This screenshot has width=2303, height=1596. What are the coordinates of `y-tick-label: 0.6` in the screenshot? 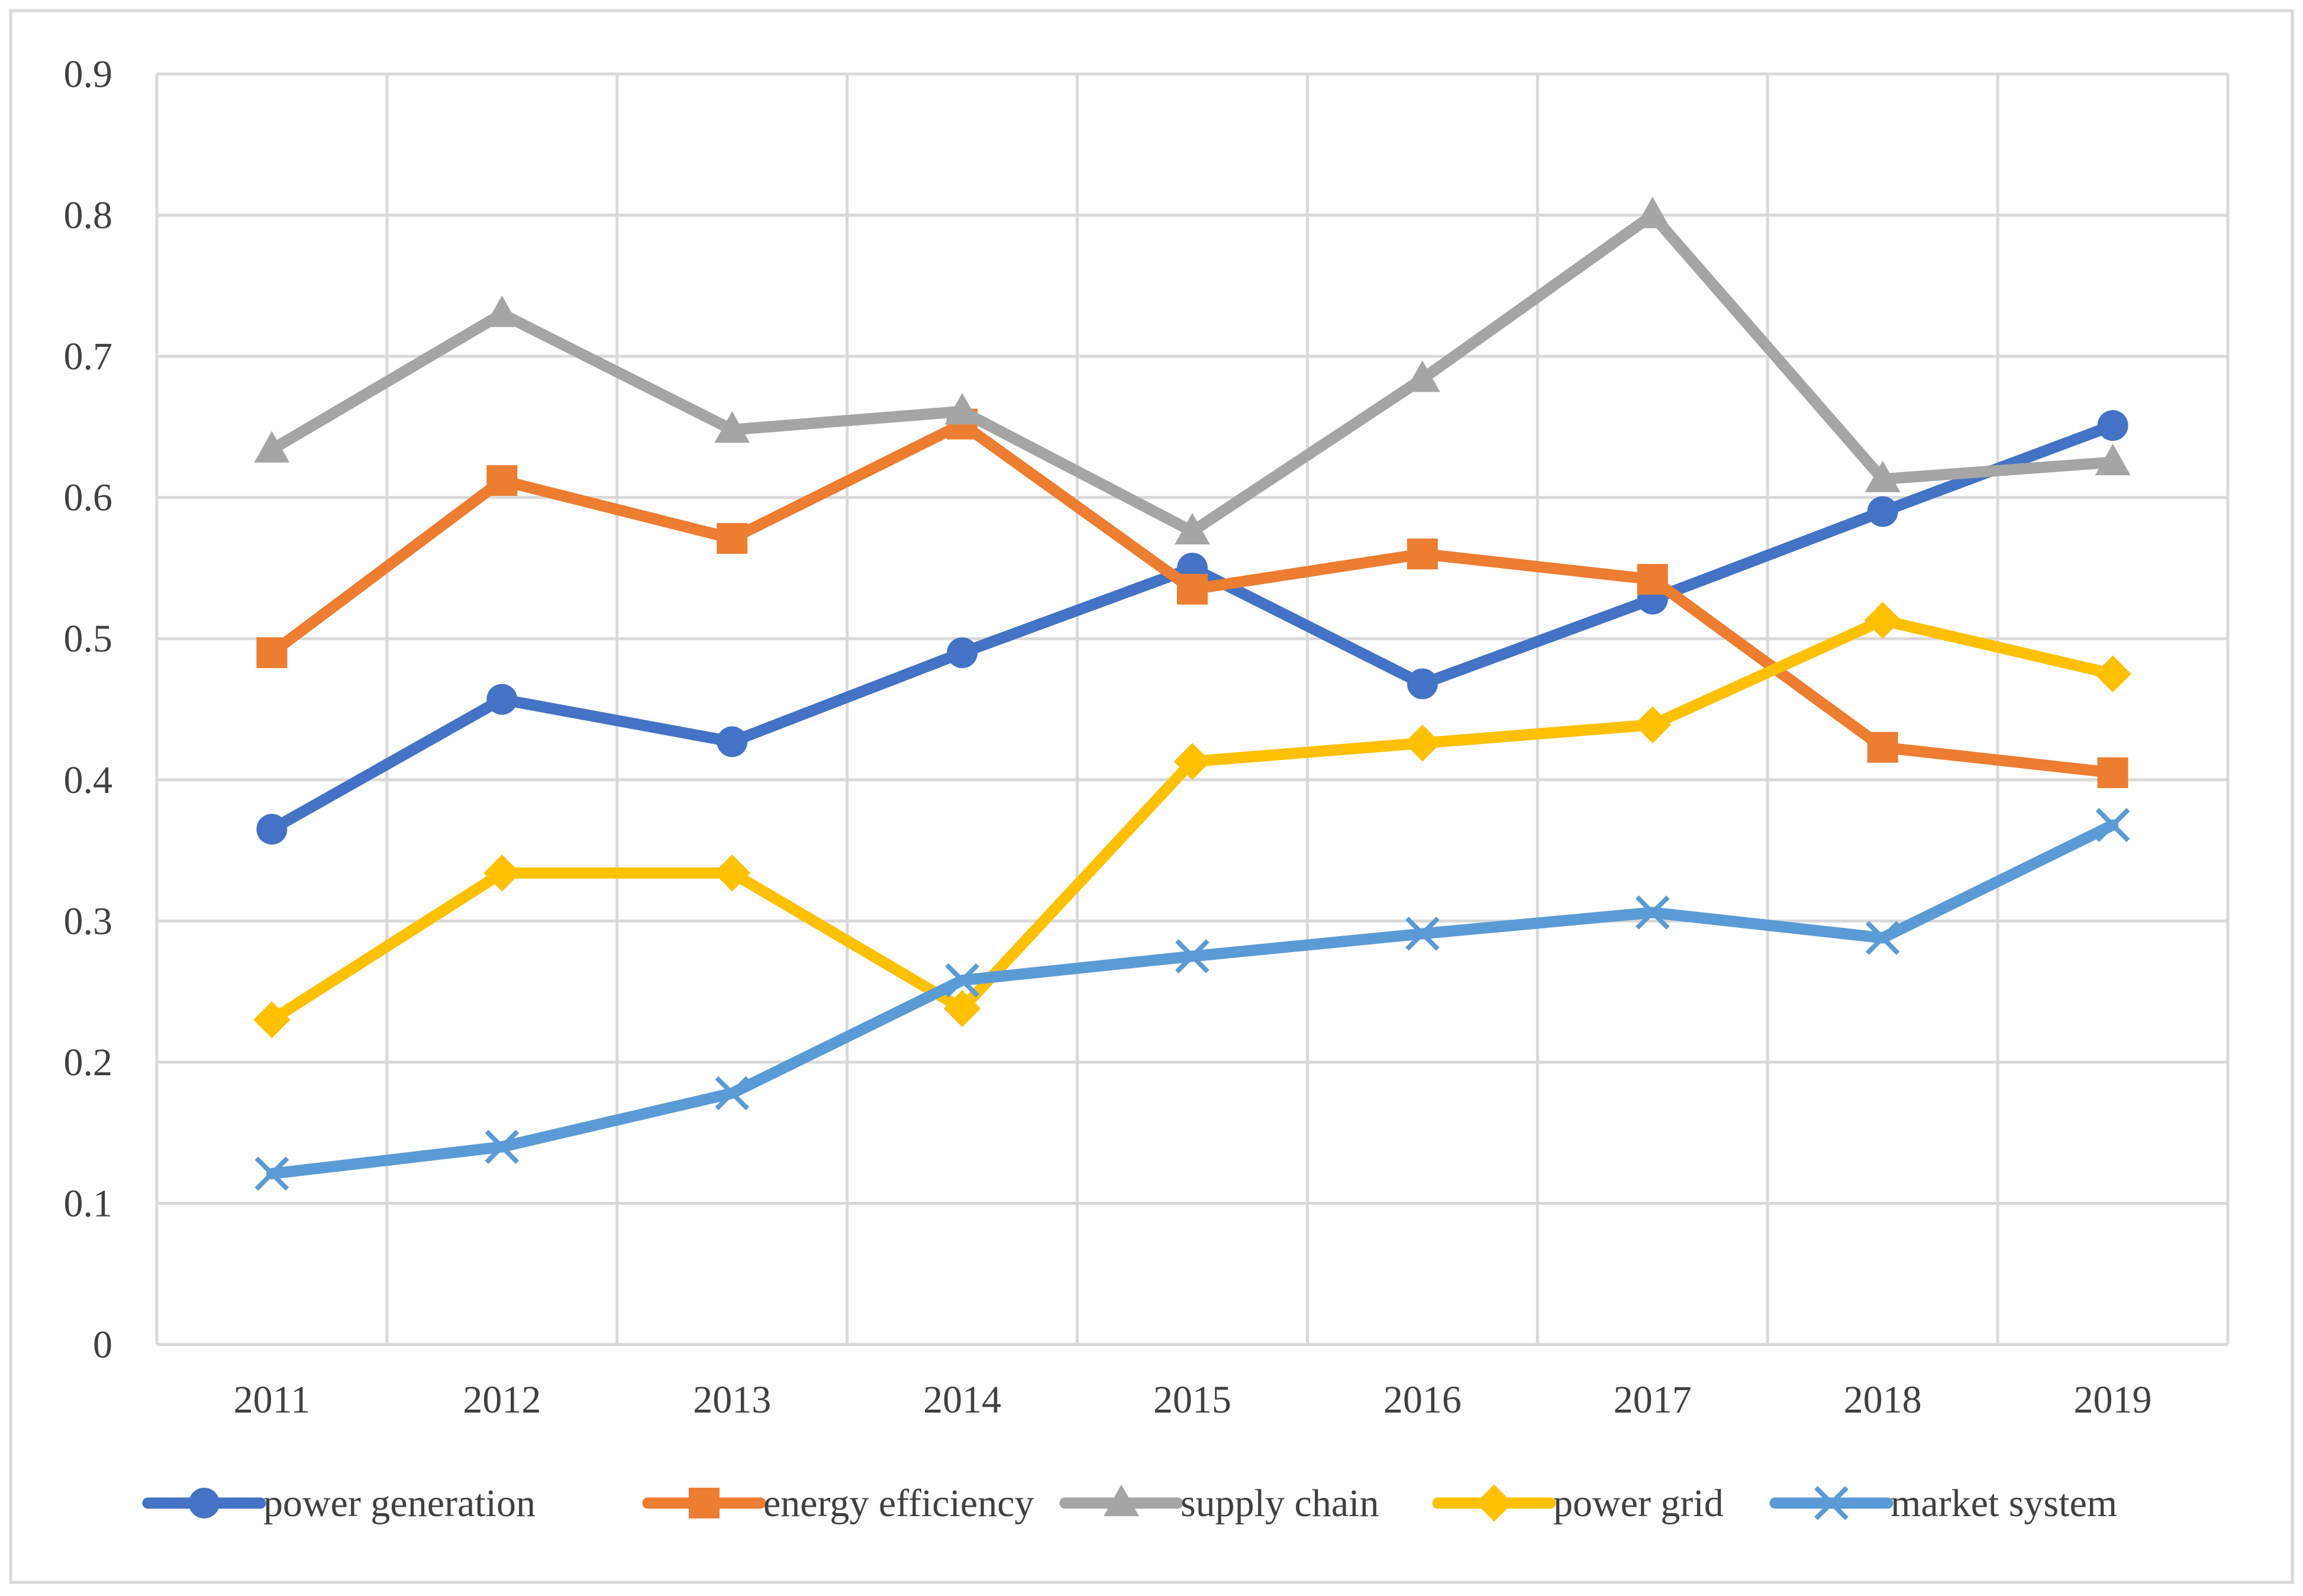 It's located at (88, 498).